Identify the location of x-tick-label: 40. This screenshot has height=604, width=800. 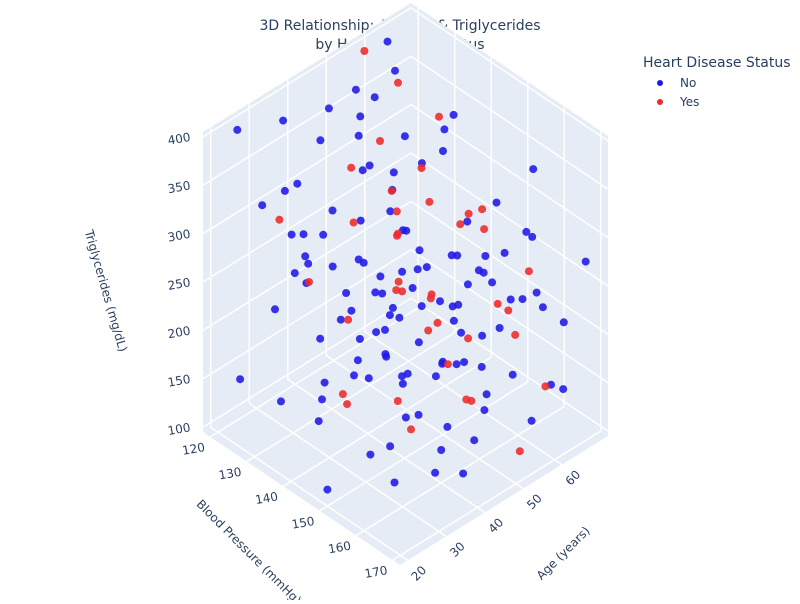
(496, 525).